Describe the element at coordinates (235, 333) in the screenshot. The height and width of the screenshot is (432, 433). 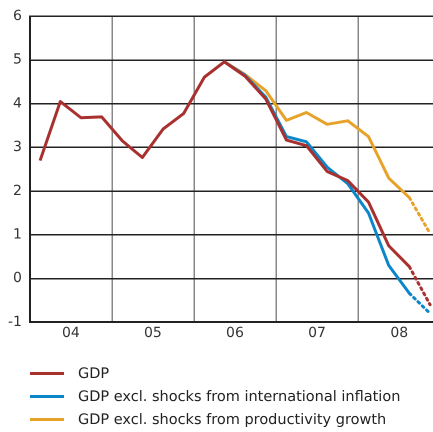
I see `x-tick-label: 06` at that location.